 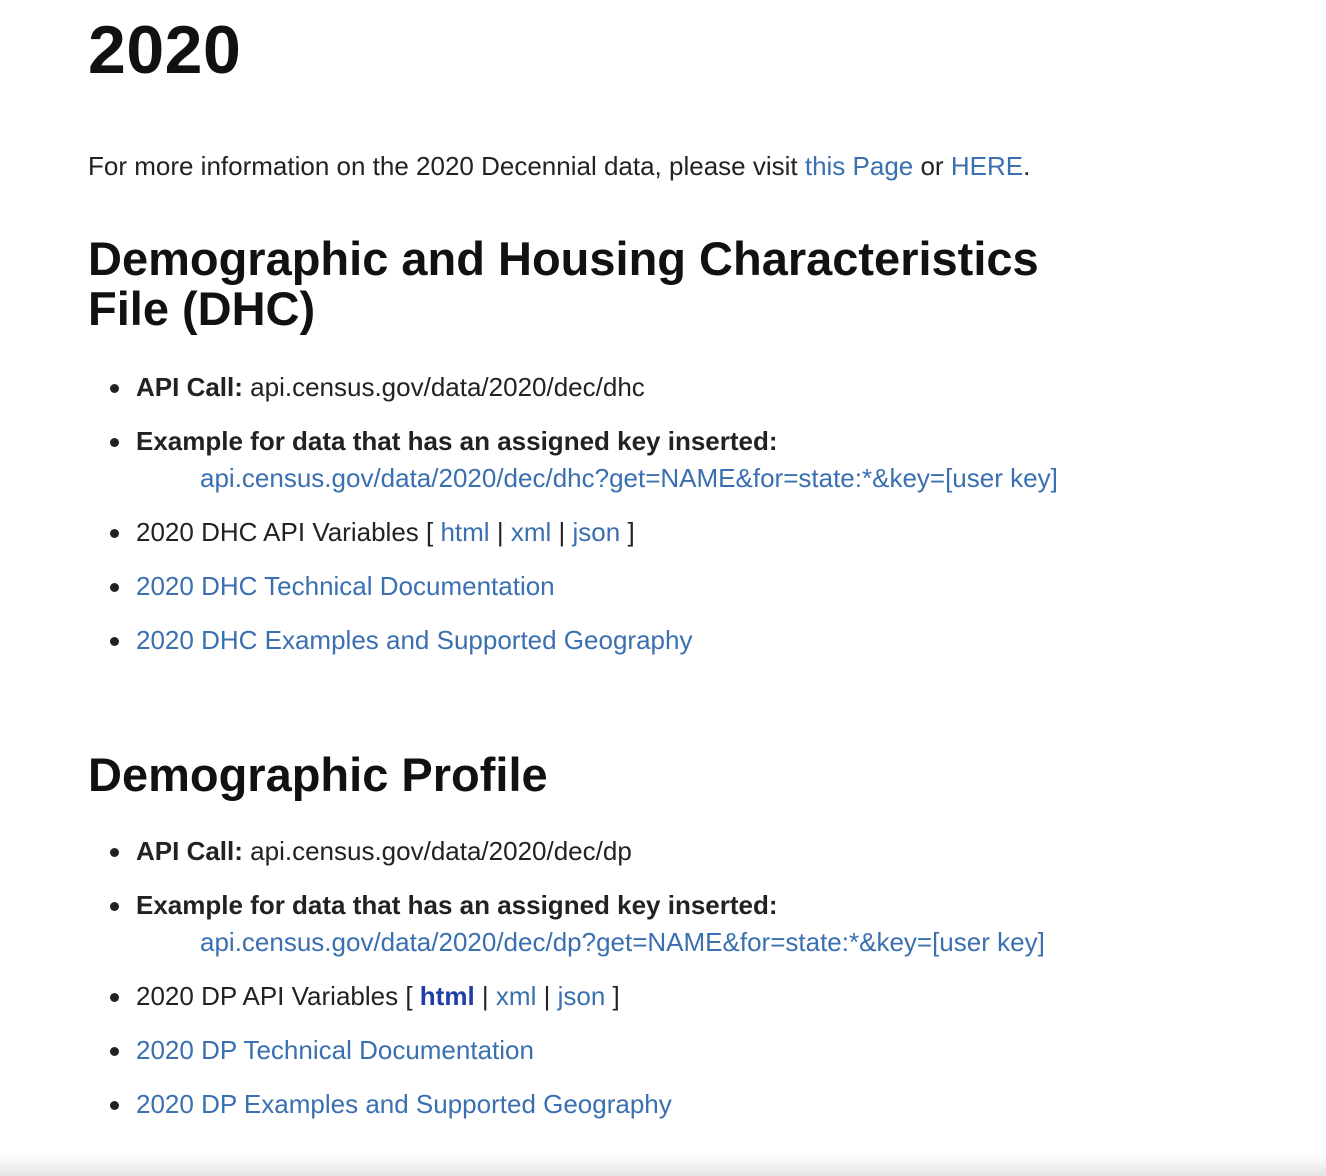 I want to click on dp-section-title: Demographic Profile, so click(x=318, y=774).